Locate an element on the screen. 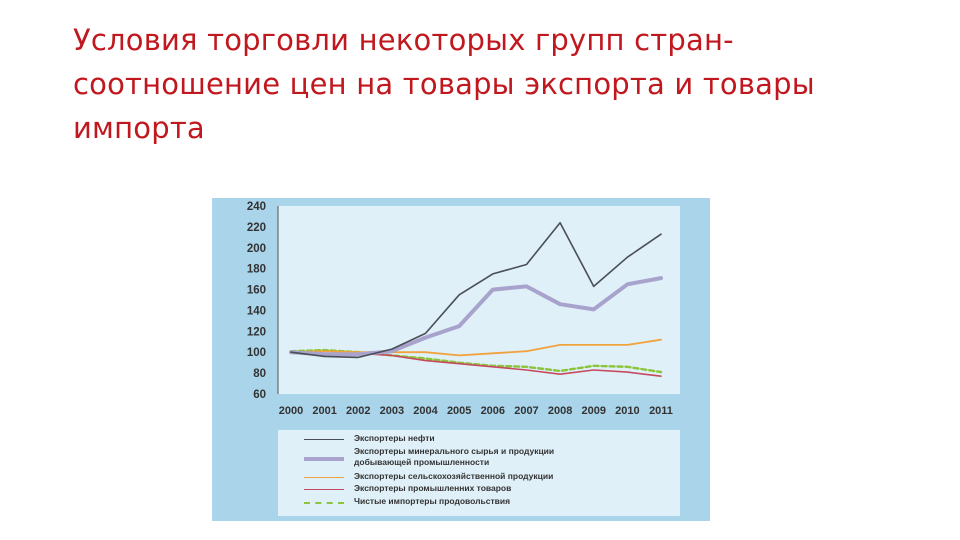 Image resolution: width=960 pixels, height=540 pixels. x-tick-label: 2004 is located at coordinates (425, 411).